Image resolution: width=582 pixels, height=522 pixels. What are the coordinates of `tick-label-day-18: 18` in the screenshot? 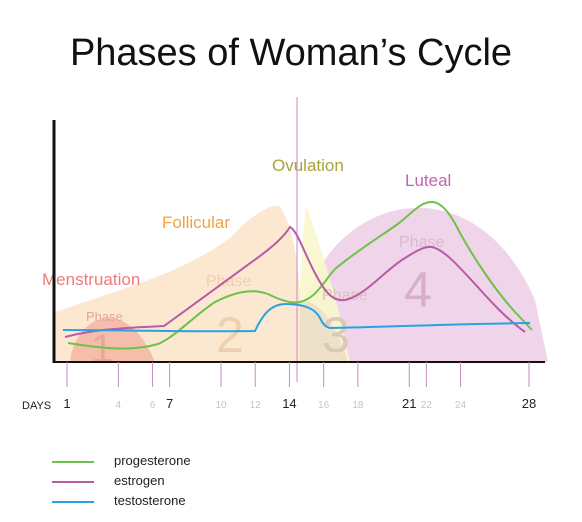 It's located at (358, 405).